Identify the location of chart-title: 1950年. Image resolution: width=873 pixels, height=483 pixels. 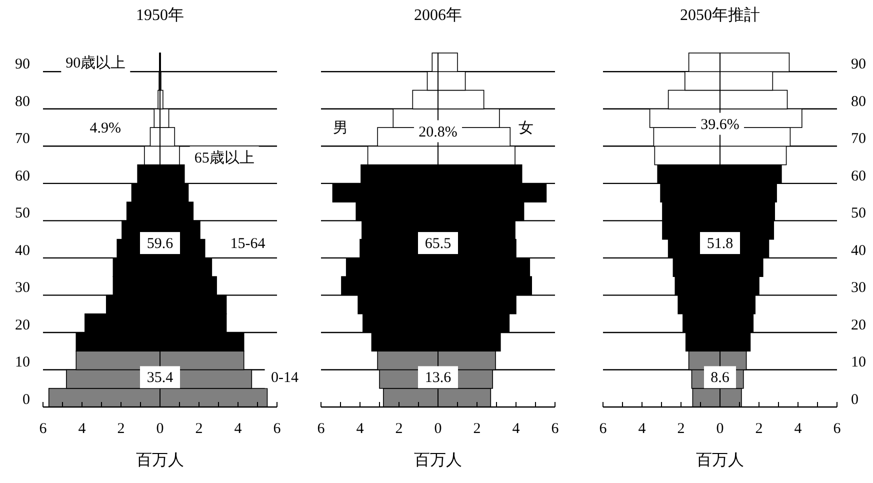
(160, 15).